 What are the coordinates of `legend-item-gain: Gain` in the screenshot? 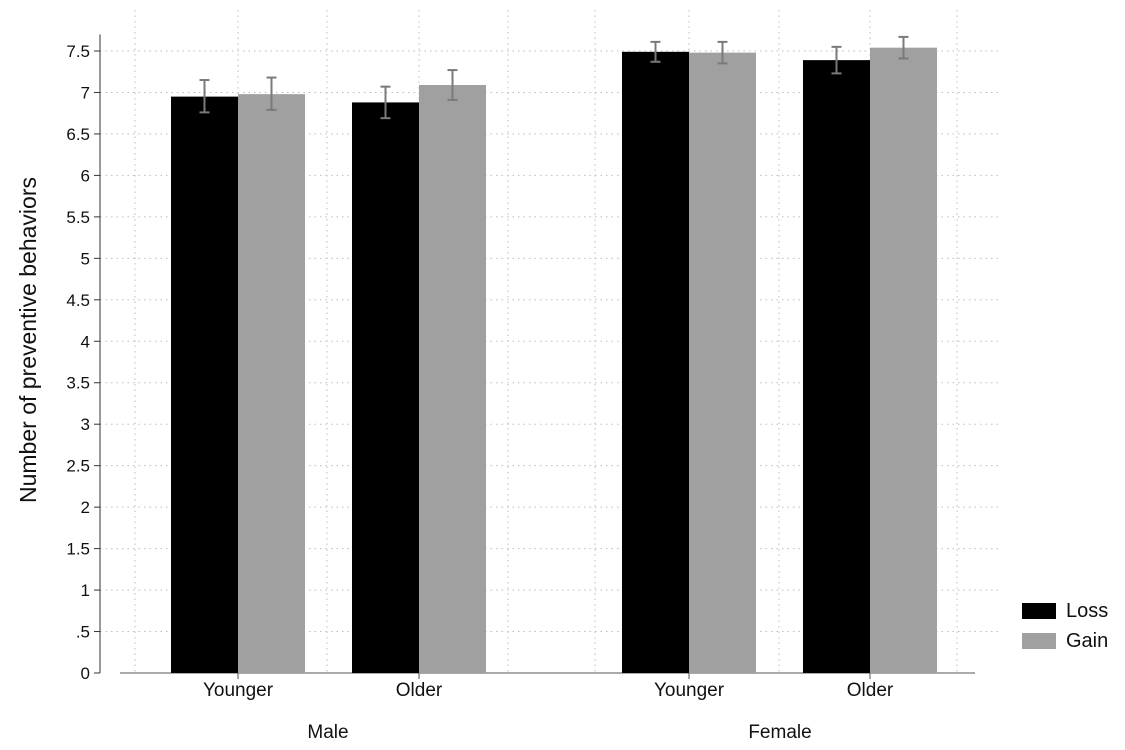 It's located at (1072, 641).